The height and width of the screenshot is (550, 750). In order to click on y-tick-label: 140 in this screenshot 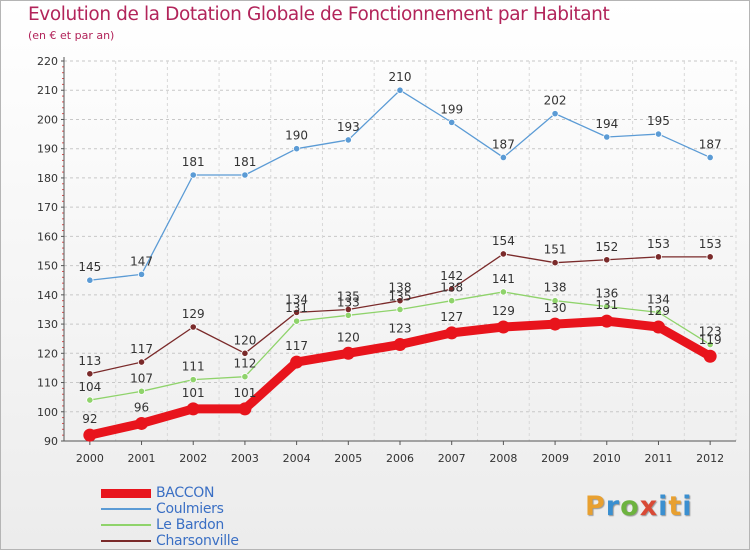, I will do `click(47, 295)`.